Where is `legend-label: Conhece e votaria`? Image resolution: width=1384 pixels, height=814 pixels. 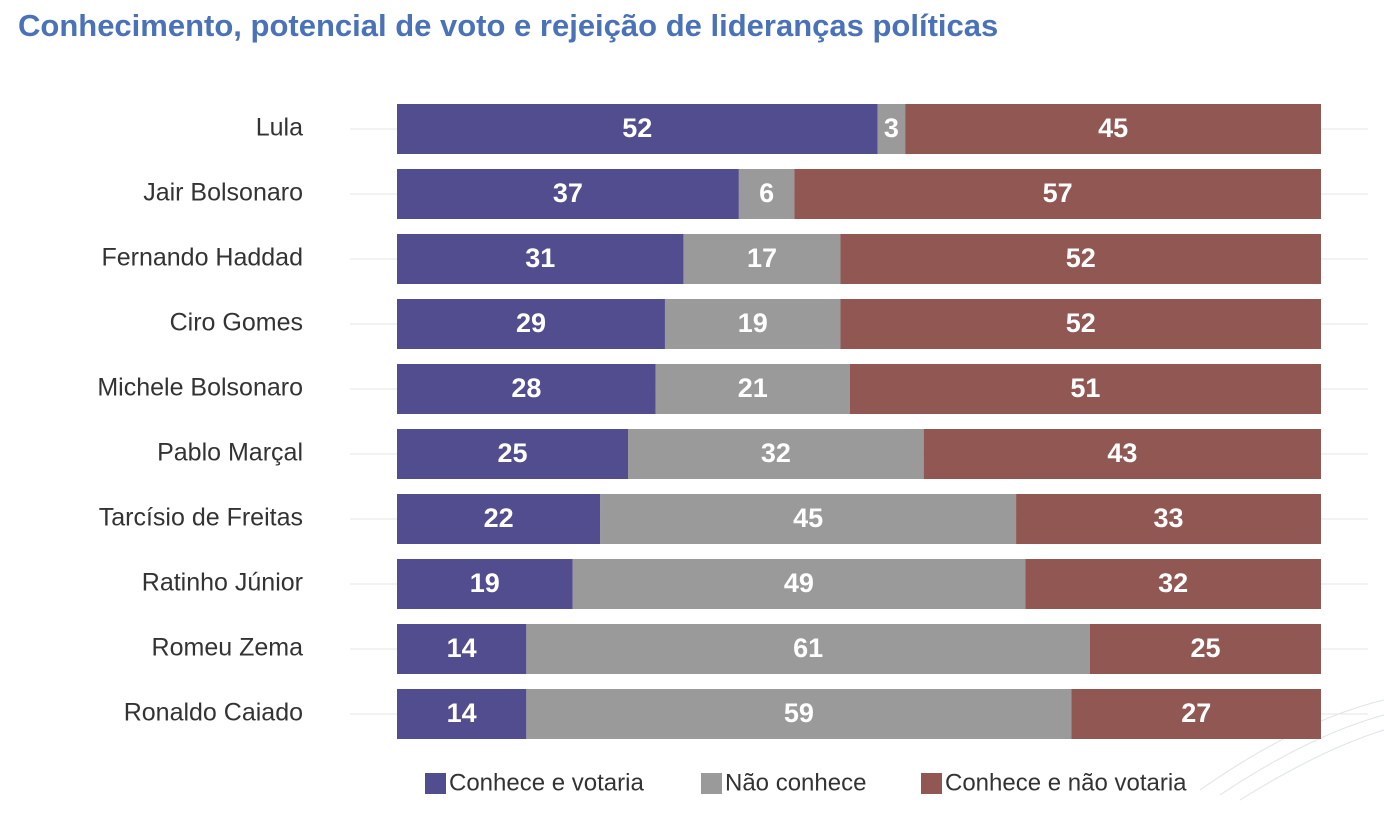
legend-label: Conhece e votaria is located at coordinates (546, 782).